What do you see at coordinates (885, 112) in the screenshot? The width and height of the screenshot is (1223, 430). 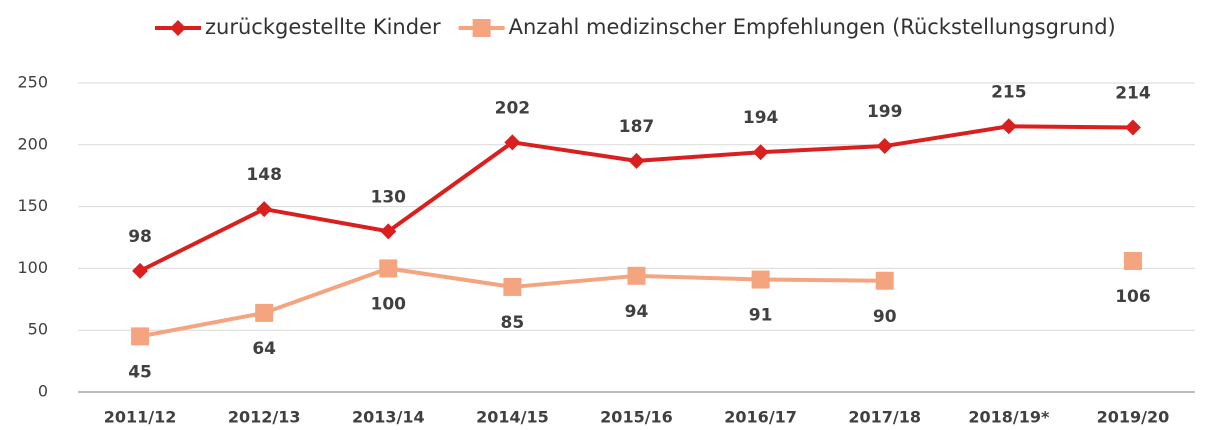 I see `data-label: 199` at bounding box center [885, 112].